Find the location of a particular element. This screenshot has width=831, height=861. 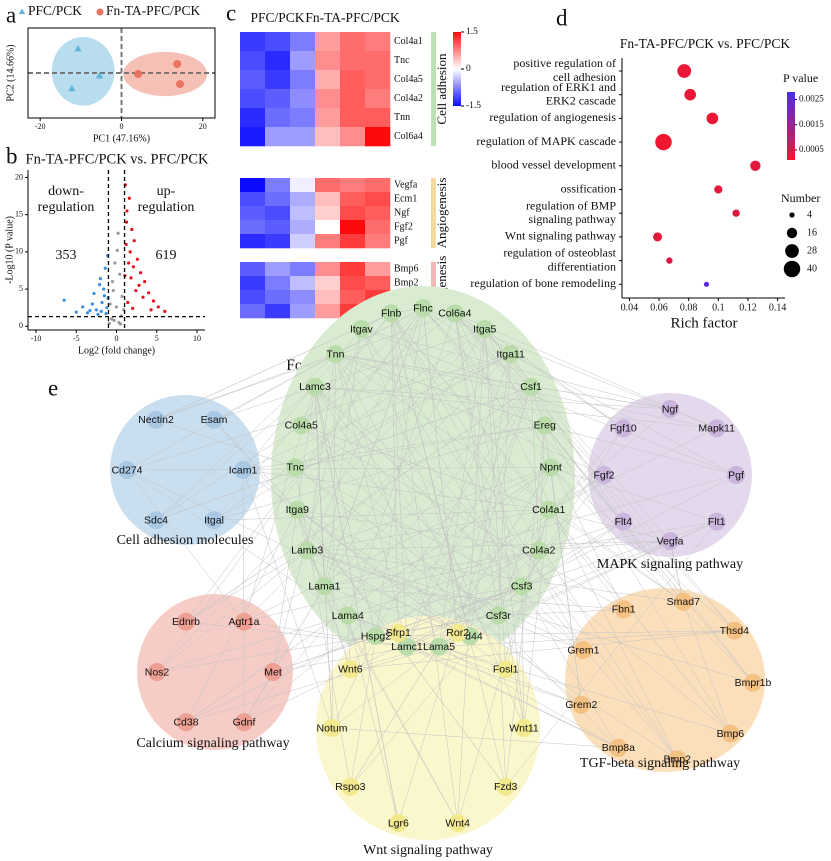

node-label: Bmp6 is located at coordinates (731, 734).